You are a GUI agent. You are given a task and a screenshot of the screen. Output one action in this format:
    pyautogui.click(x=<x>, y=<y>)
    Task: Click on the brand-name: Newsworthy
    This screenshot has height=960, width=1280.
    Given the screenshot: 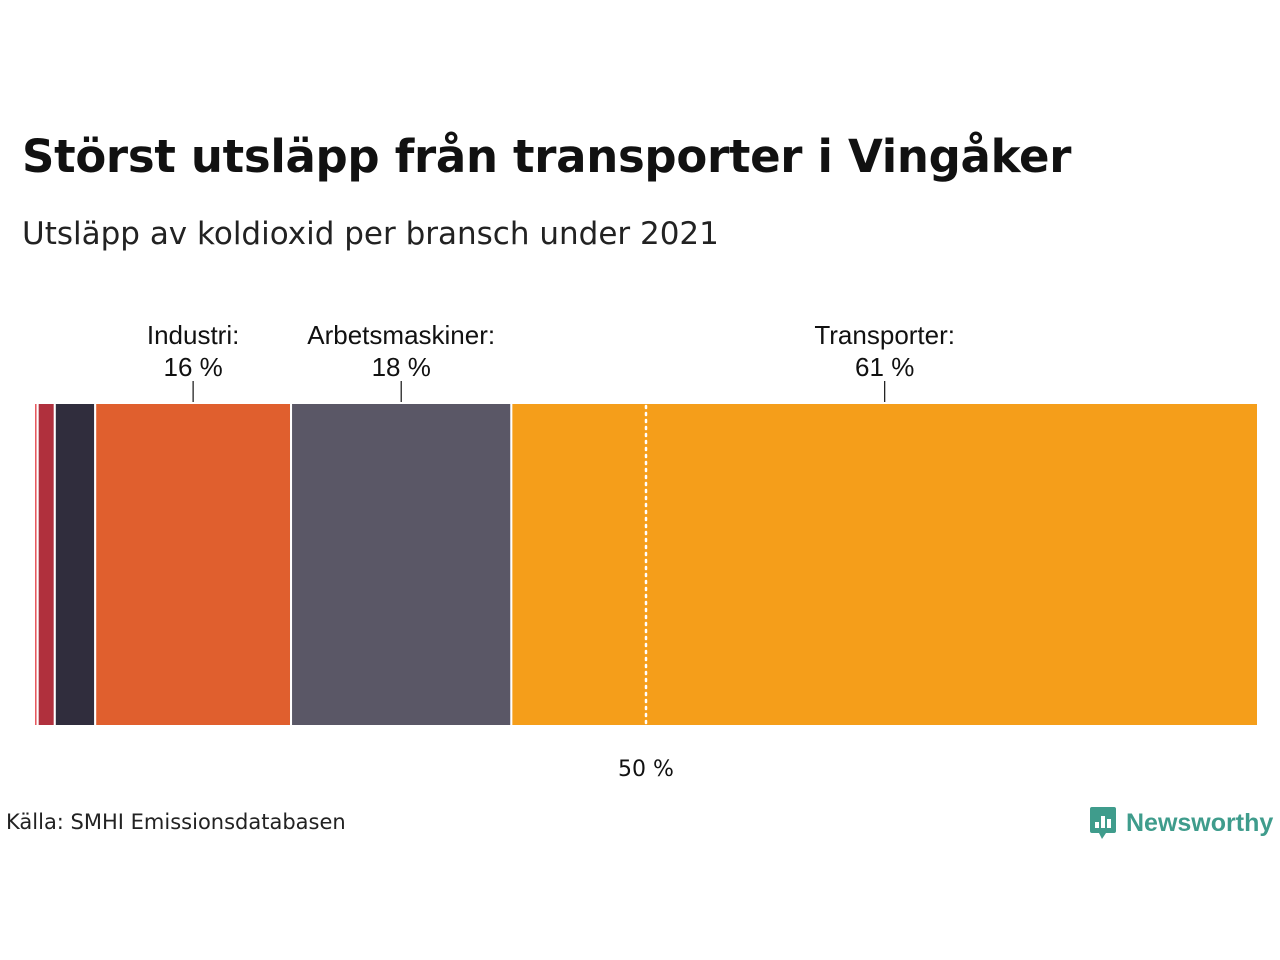 What is the action you would take?
    pyautogui.click(x=1200, y=822)
    